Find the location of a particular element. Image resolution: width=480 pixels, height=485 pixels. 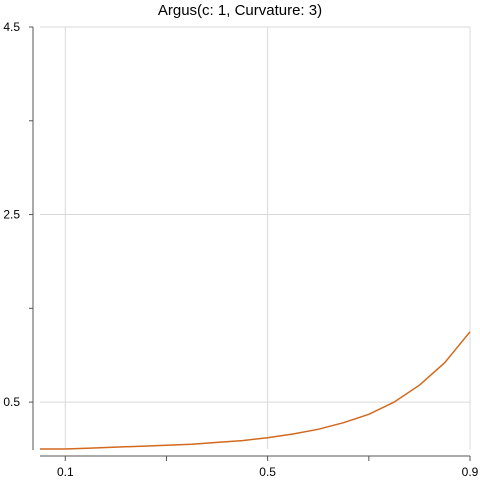

x-tick-label: 0.1 is located at coordinates (65, 472).